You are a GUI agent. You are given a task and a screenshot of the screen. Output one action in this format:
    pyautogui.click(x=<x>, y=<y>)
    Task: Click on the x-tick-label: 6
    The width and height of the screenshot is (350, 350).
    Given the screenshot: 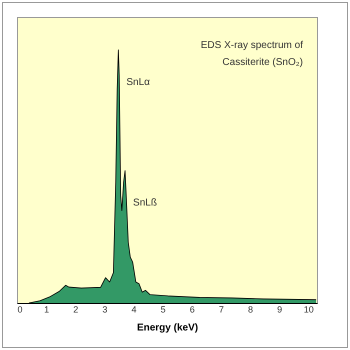 What is the action you would take?
    pyautogui.click(x=192, y=309)
    